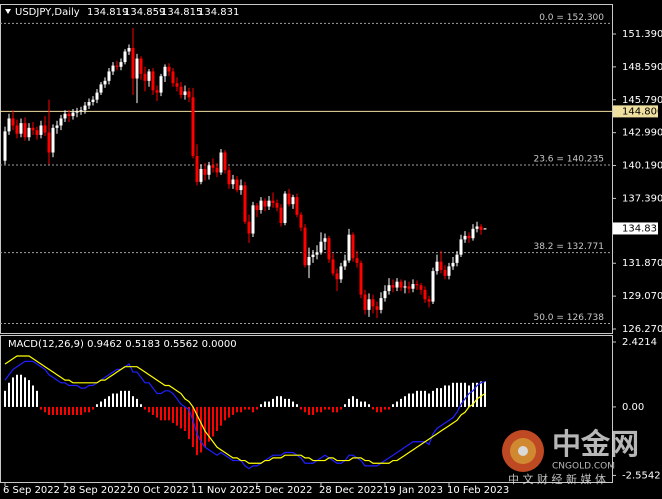 This screenshot has width=662, height=499. What do you see at coordinates (523, 451) in the screenshot?
I see `watermark-logo-core` at bounding box center [523, 451].